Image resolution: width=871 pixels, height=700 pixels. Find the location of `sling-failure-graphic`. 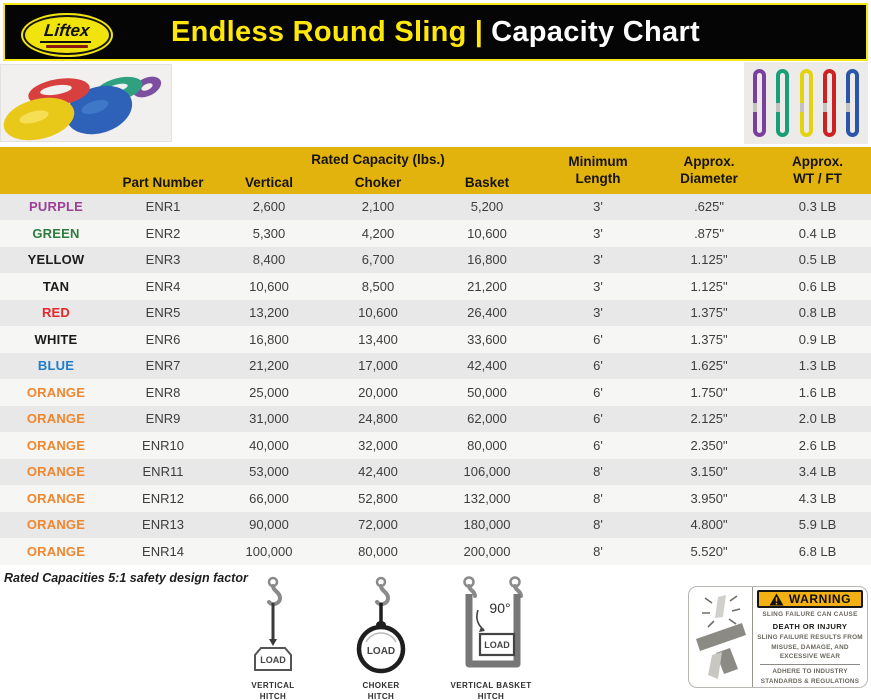

sling-failure-graphic is located at coordinates (721, 637).